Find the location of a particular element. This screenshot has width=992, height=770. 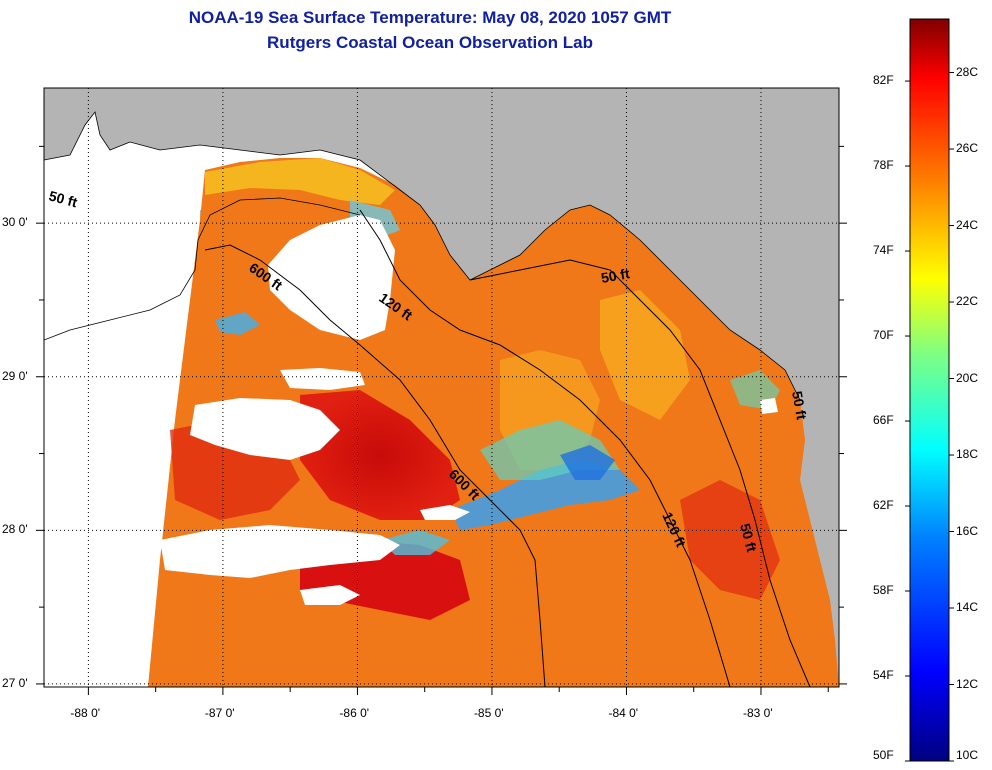

colorbar is located at coordinates (929, 390).